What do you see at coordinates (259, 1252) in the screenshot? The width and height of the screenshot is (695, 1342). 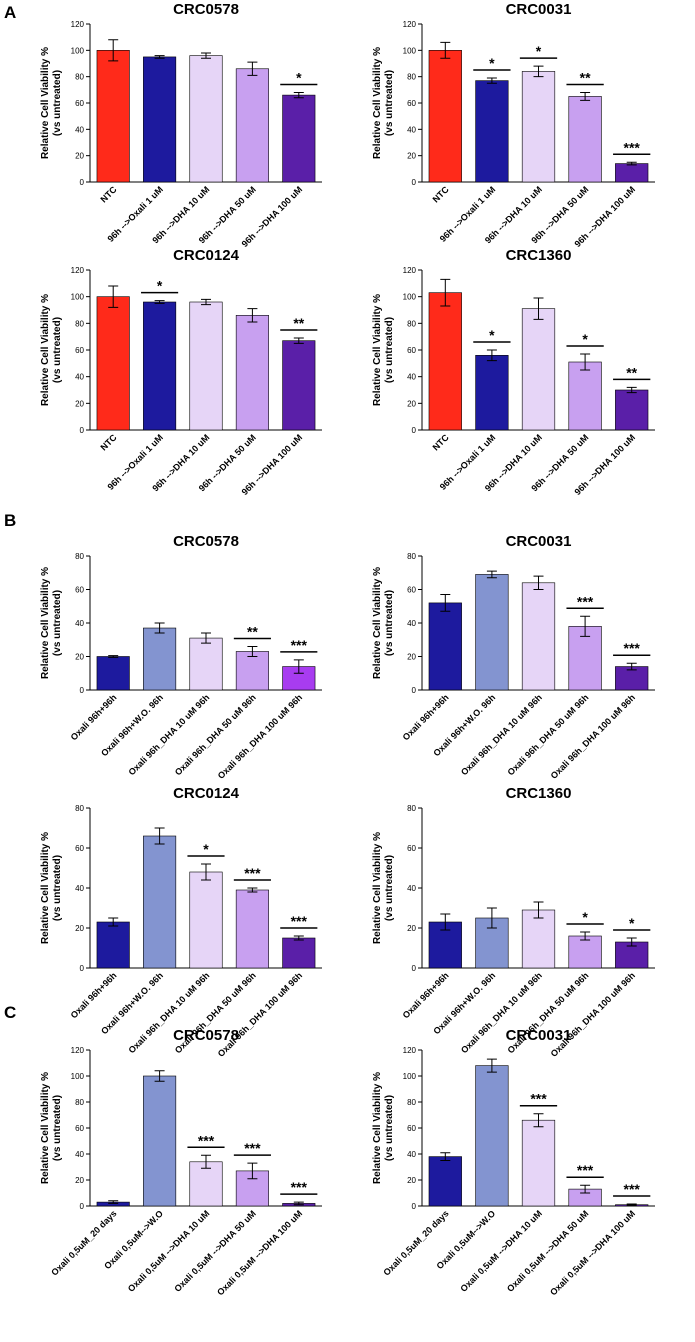 I see `x-tick-label: Oxali 0,5uM -->DHA 100 uM` at bounding box center [259, 1252].